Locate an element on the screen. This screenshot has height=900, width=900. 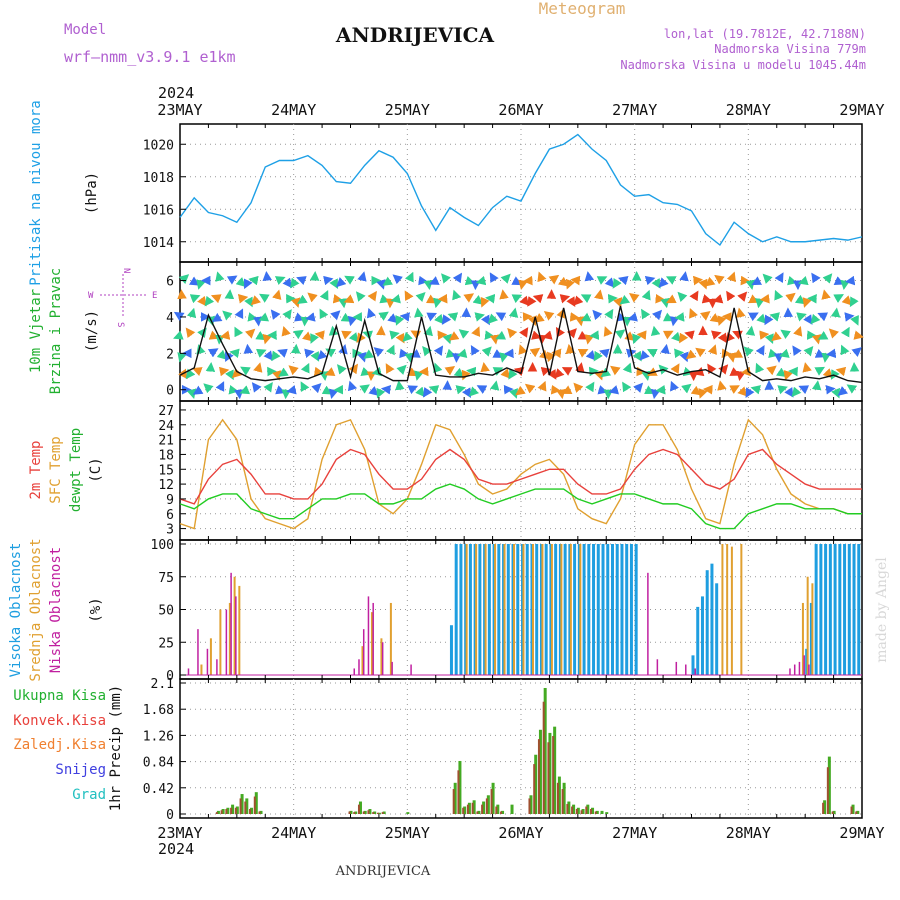
model-name: wrf–nmm_v3.9.1 e1km is located at coordinates (150, 57).